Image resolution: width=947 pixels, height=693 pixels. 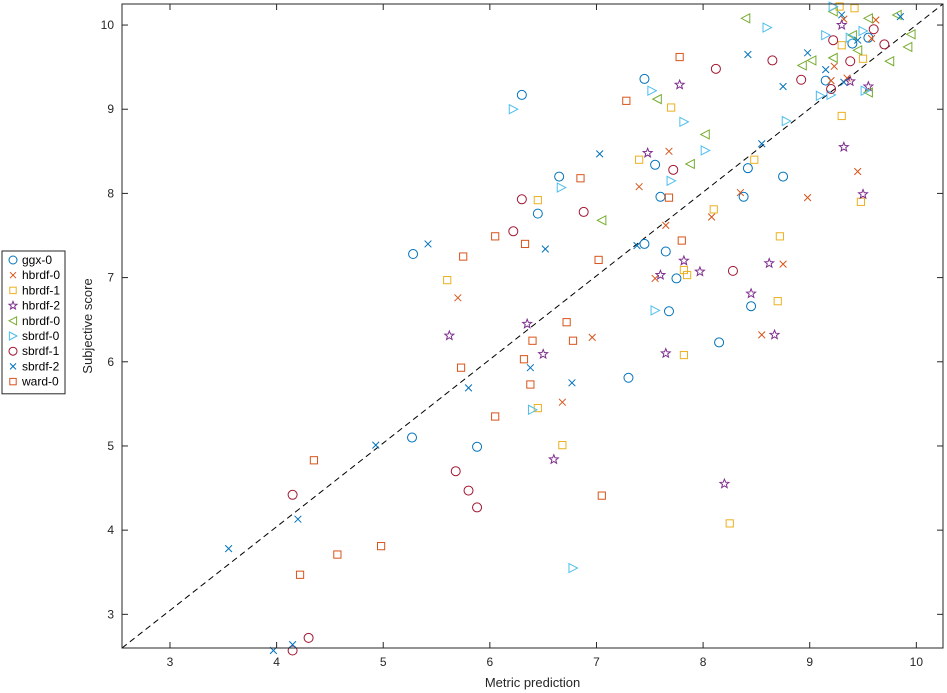 I want to click on y-tick-label: 8, so click(x=110, y=193).